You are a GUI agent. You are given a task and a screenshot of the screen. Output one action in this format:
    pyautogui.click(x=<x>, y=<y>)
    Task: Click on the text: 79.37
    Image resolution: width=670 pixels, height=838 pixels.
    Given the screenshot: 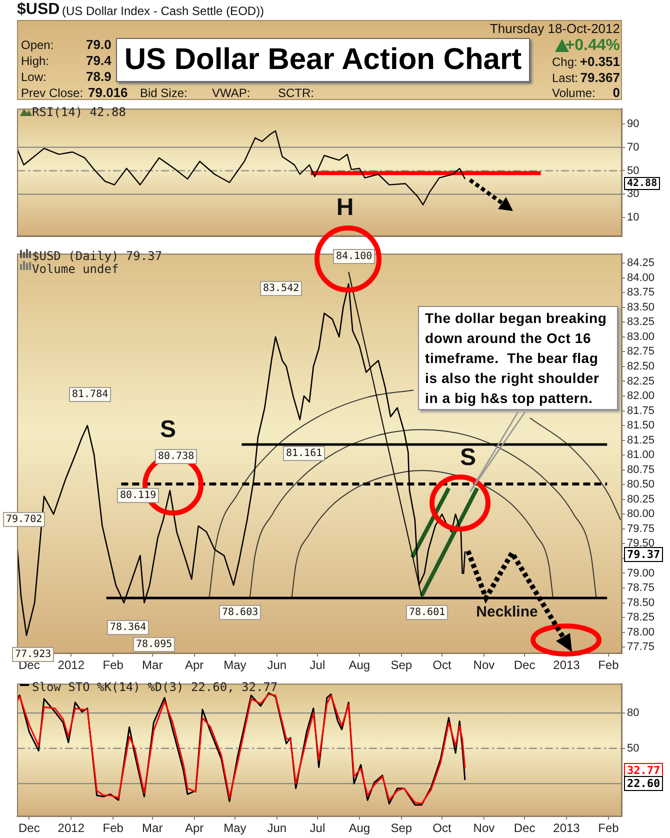 What is the action you would take?
    pyautogui.click(x=644, y=554)
    